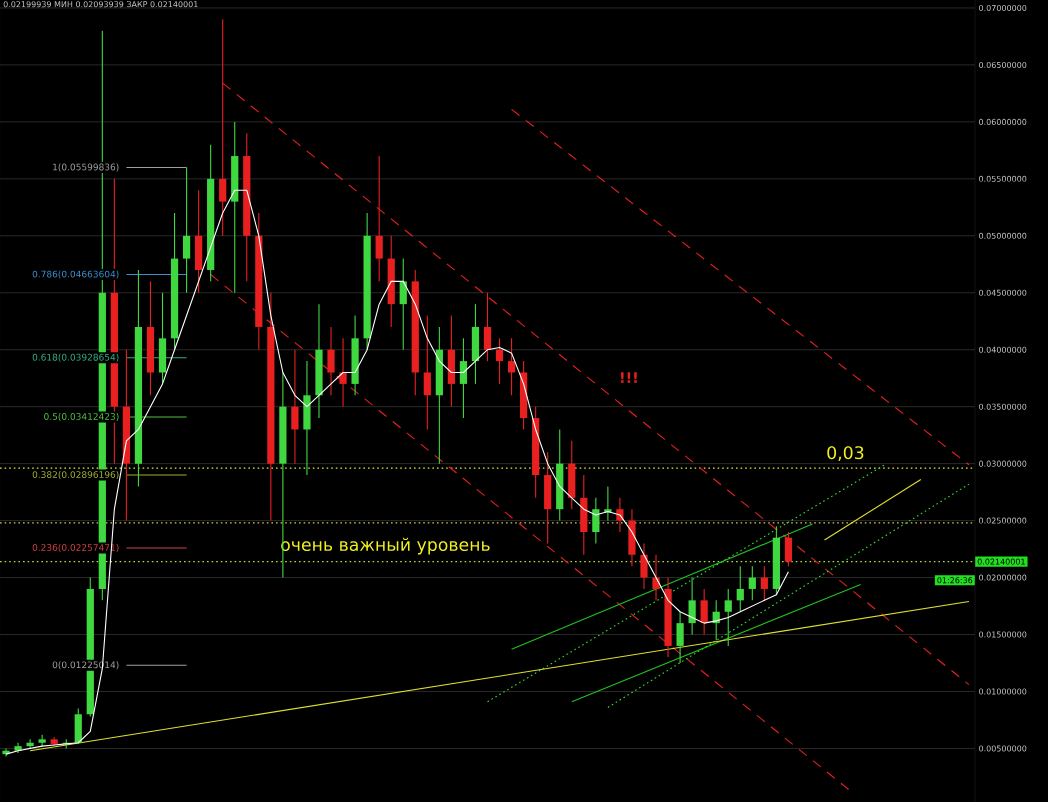  I want to click on y-tick-label: 0.02500000, so click(1003, 520).